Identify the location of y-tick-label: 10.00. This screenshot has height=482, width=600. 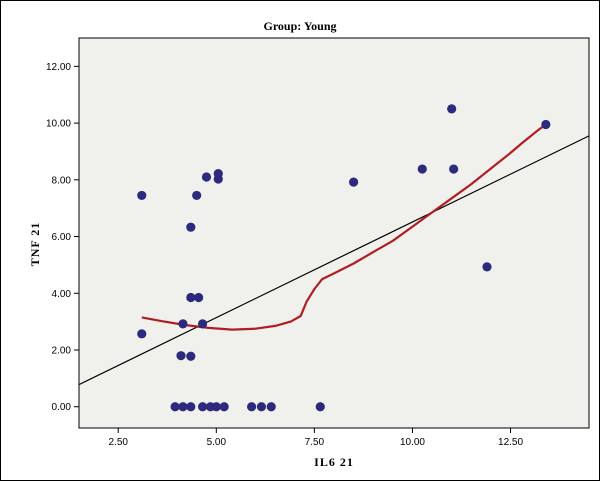
(58, 124).